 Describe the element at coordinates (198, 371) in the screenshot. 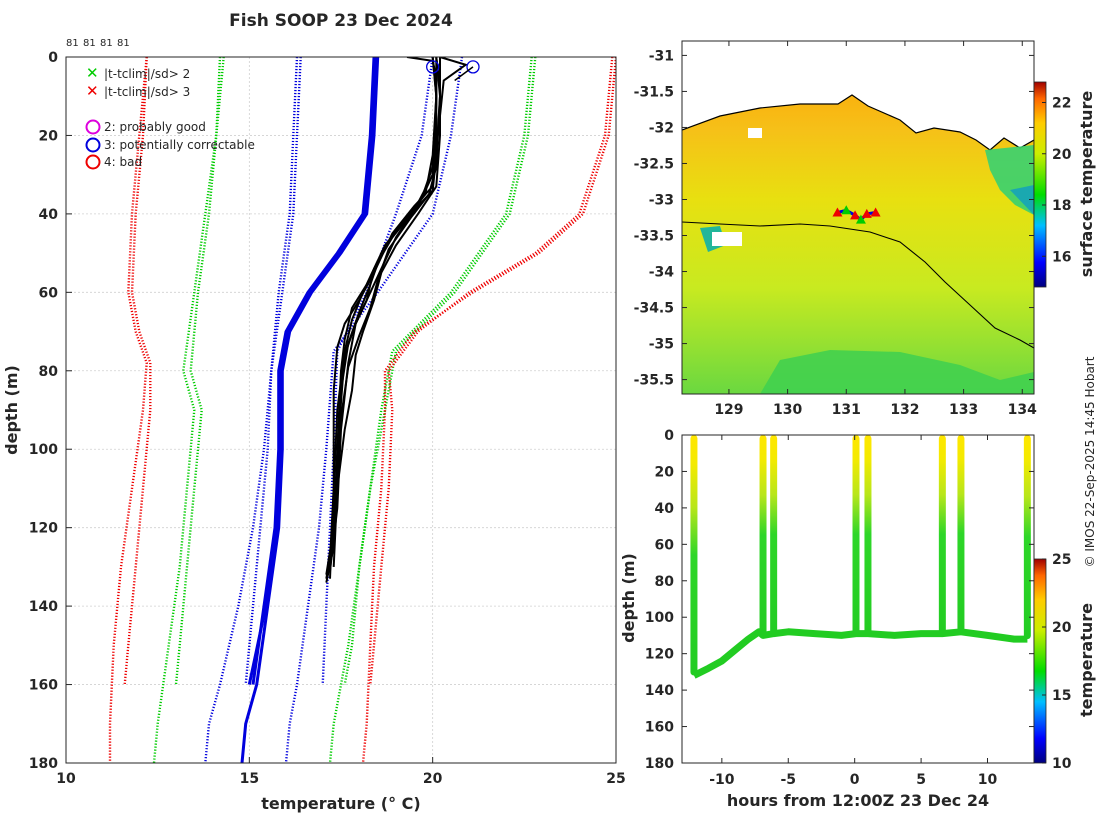

I see `series-clim-dot-g1` at that location.